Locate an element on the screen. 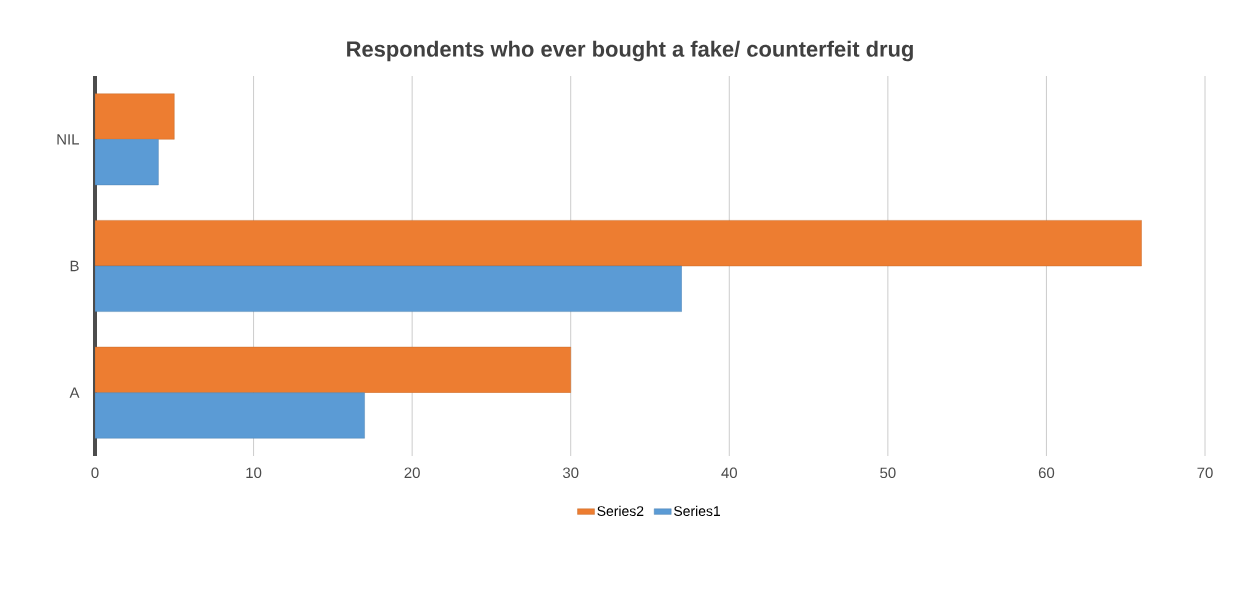  y-tick-label: B is located at coordinates (74, 266).